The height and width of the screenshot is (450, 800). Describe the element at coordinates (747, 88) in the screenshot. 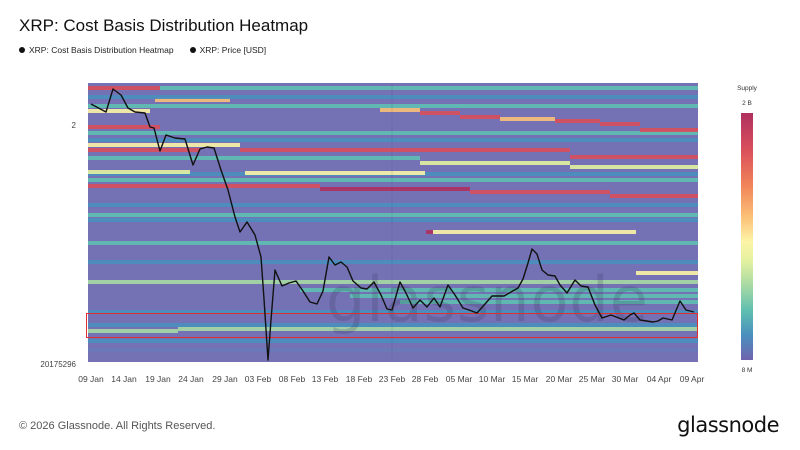

I see `colorbar-title: Supply` at that location.